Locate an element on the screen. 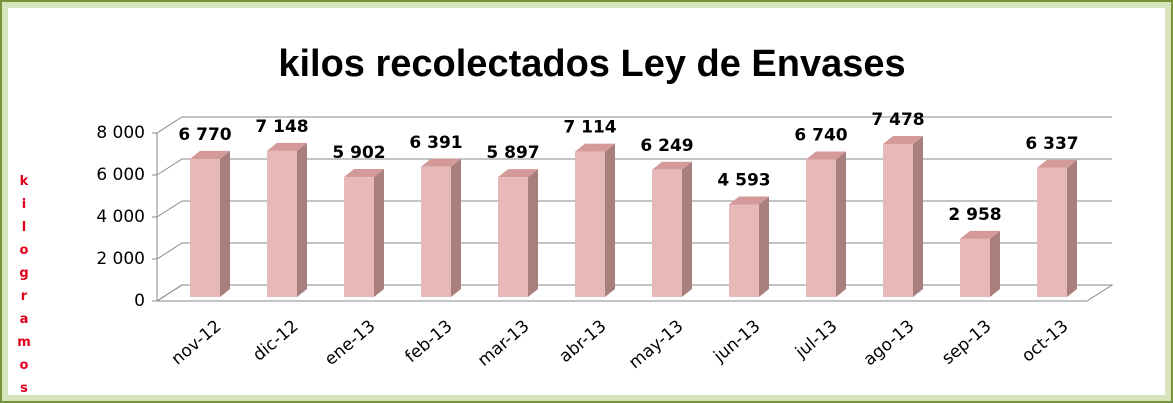  data-label: 2 958 is located at coordinates (974, 215).